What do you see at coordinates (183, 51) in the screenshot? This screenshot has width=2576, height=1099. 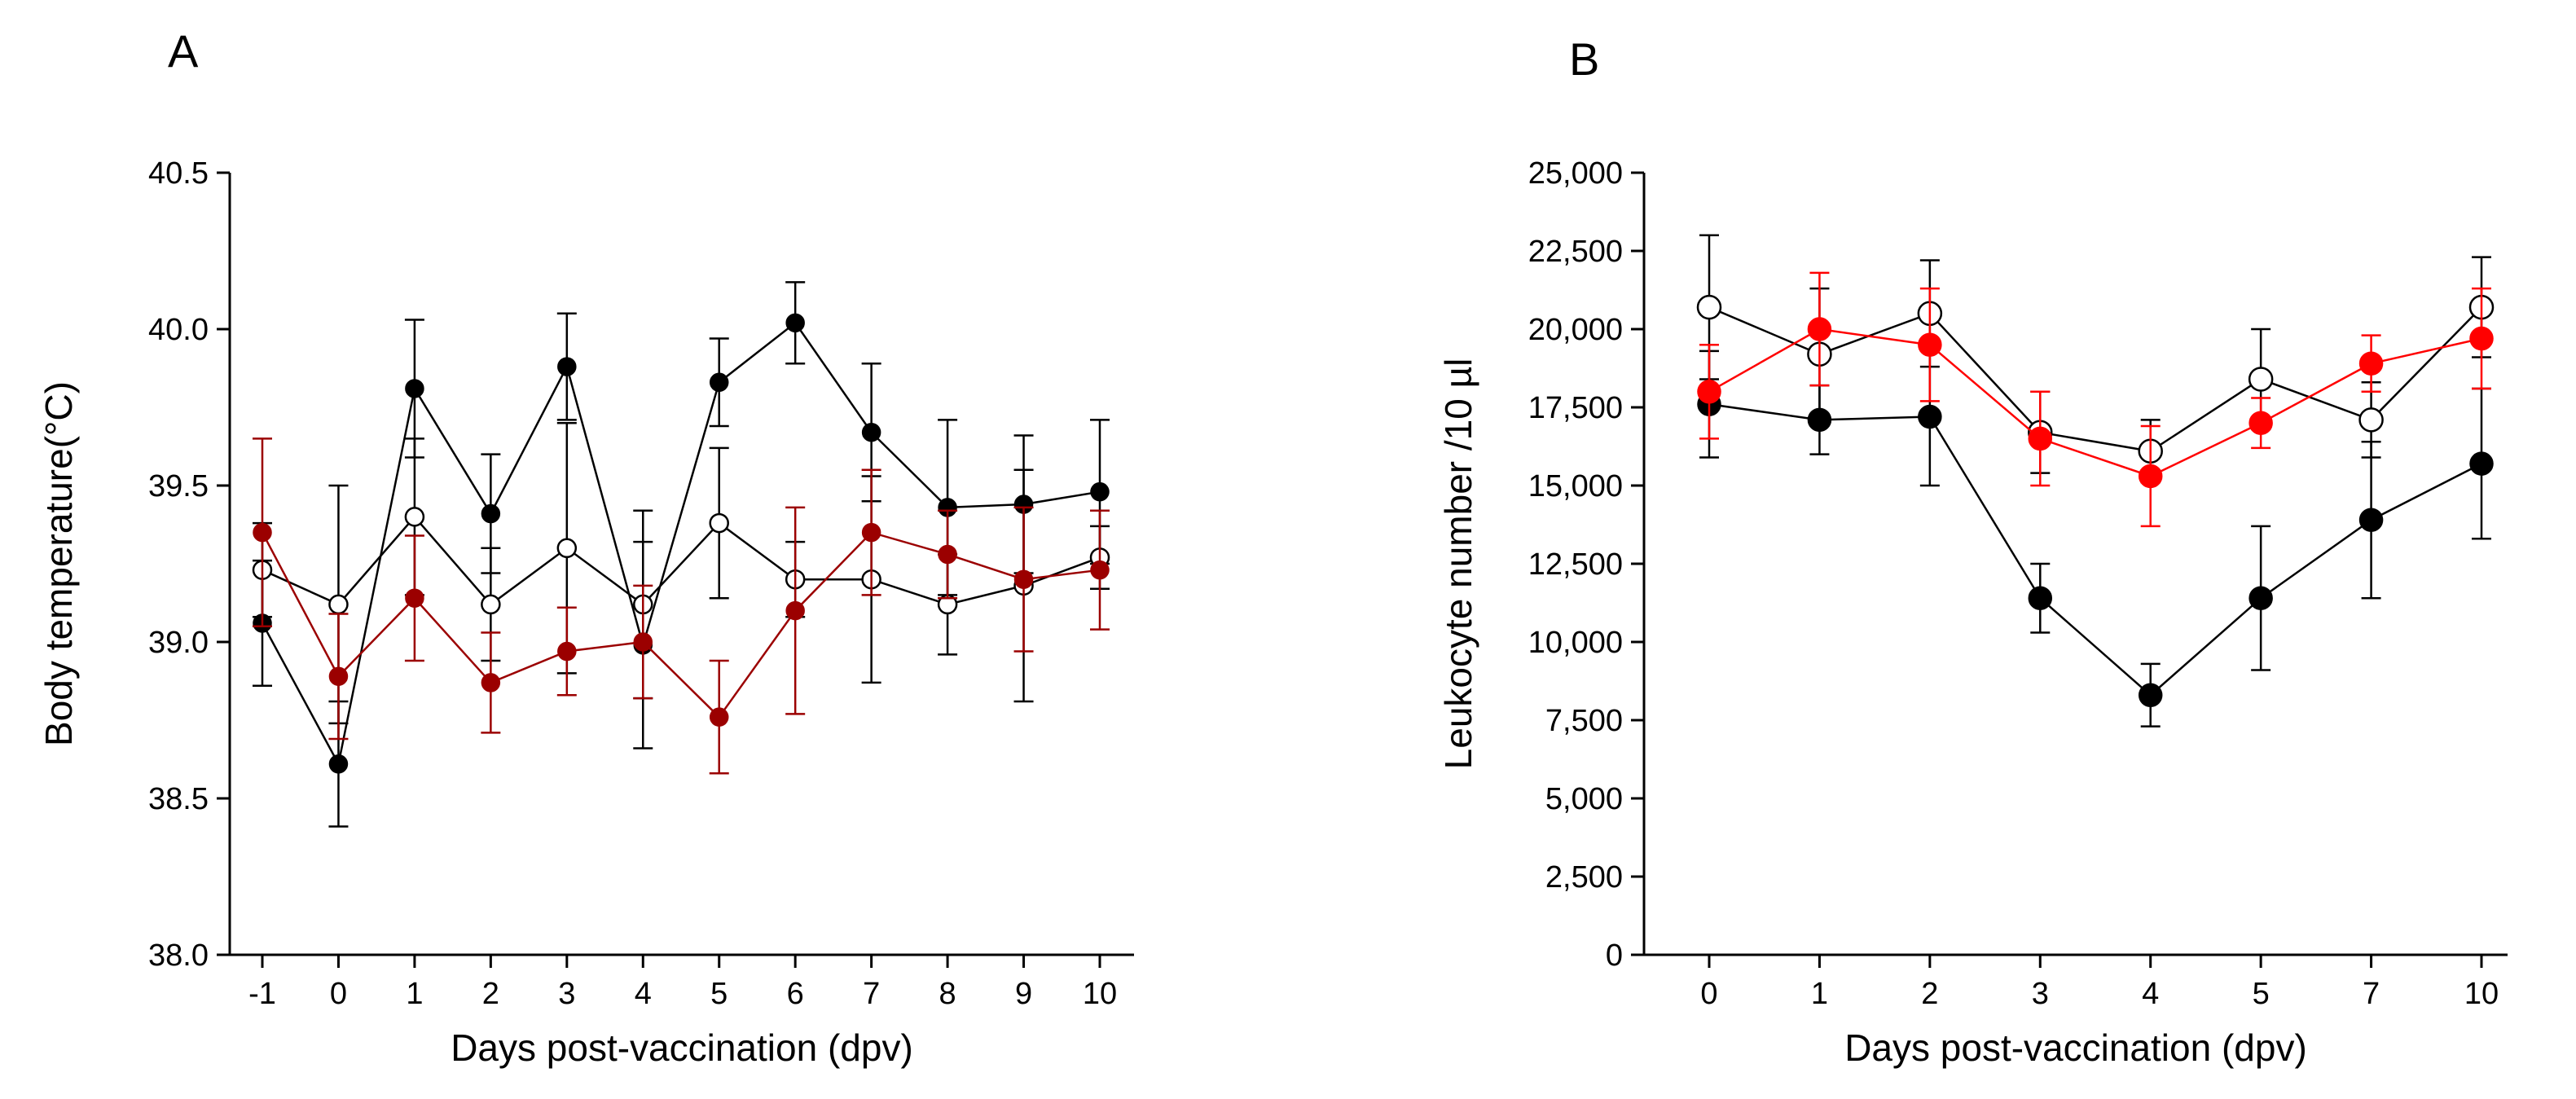 I see `panel-a-label: A` at bounding box center [183, 51].